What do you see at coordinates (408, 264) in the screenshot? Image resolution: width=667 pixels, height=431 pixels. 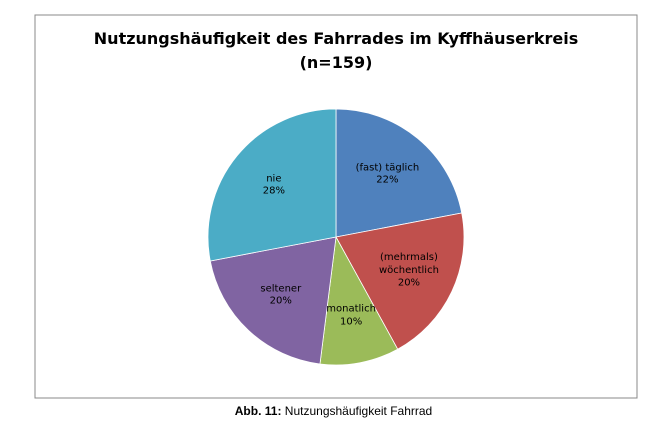 I see `slice-label: (mehrmals) wöchentlich` at bounding box center [408, 264].